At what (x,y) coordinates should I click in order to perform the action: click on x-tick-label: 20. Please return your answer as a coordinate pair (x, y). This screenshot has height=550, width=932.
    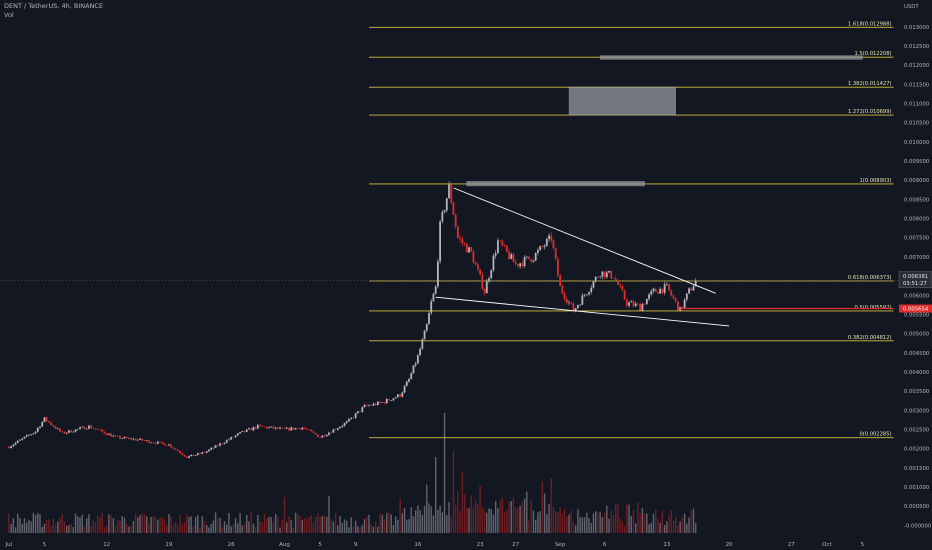
    Looking at the image, I should click on (729, 545).